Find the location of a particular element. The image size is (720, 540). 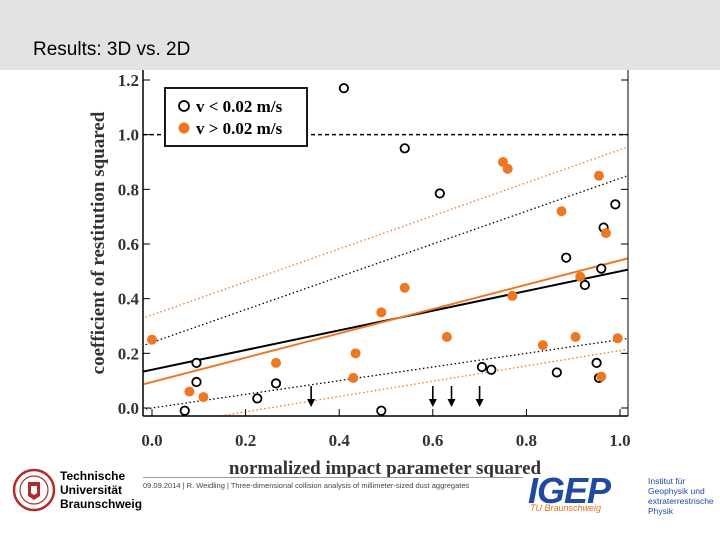

slide-title: Results: 3D vs. 2D is located at coordinates (112, 49).